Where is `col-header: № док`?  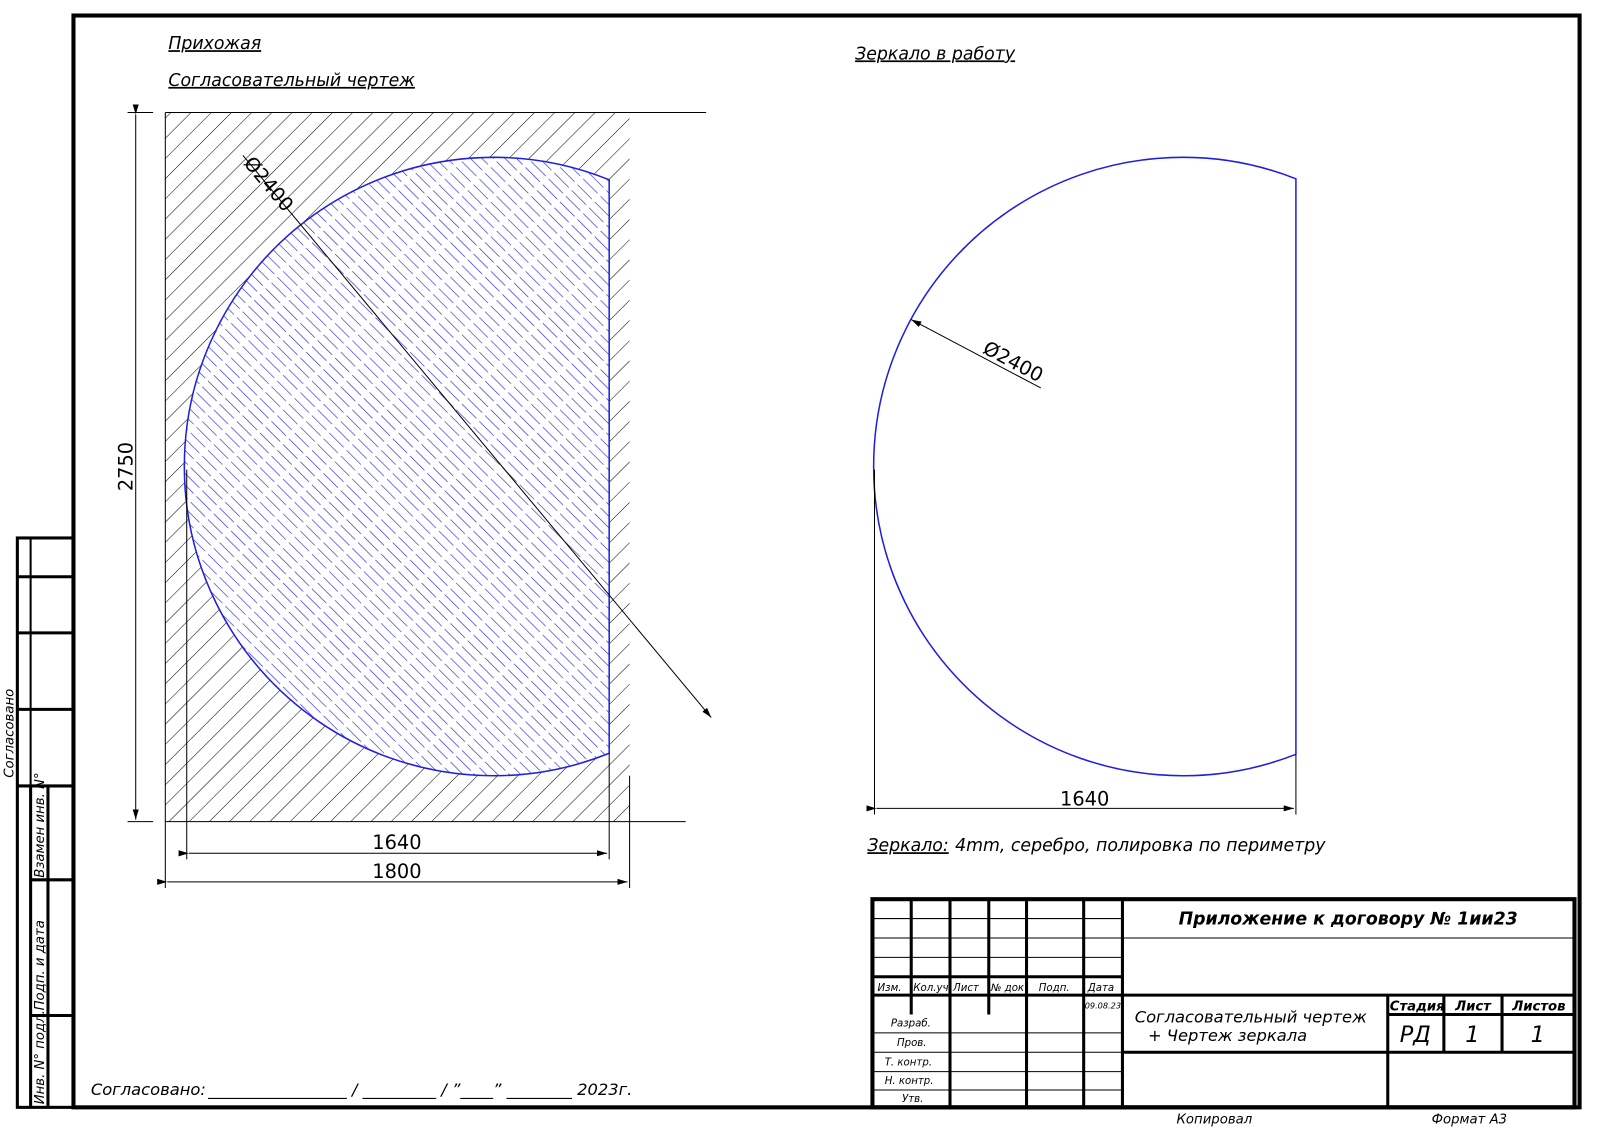
col-header: № док is located at coordinates (1007, 988).